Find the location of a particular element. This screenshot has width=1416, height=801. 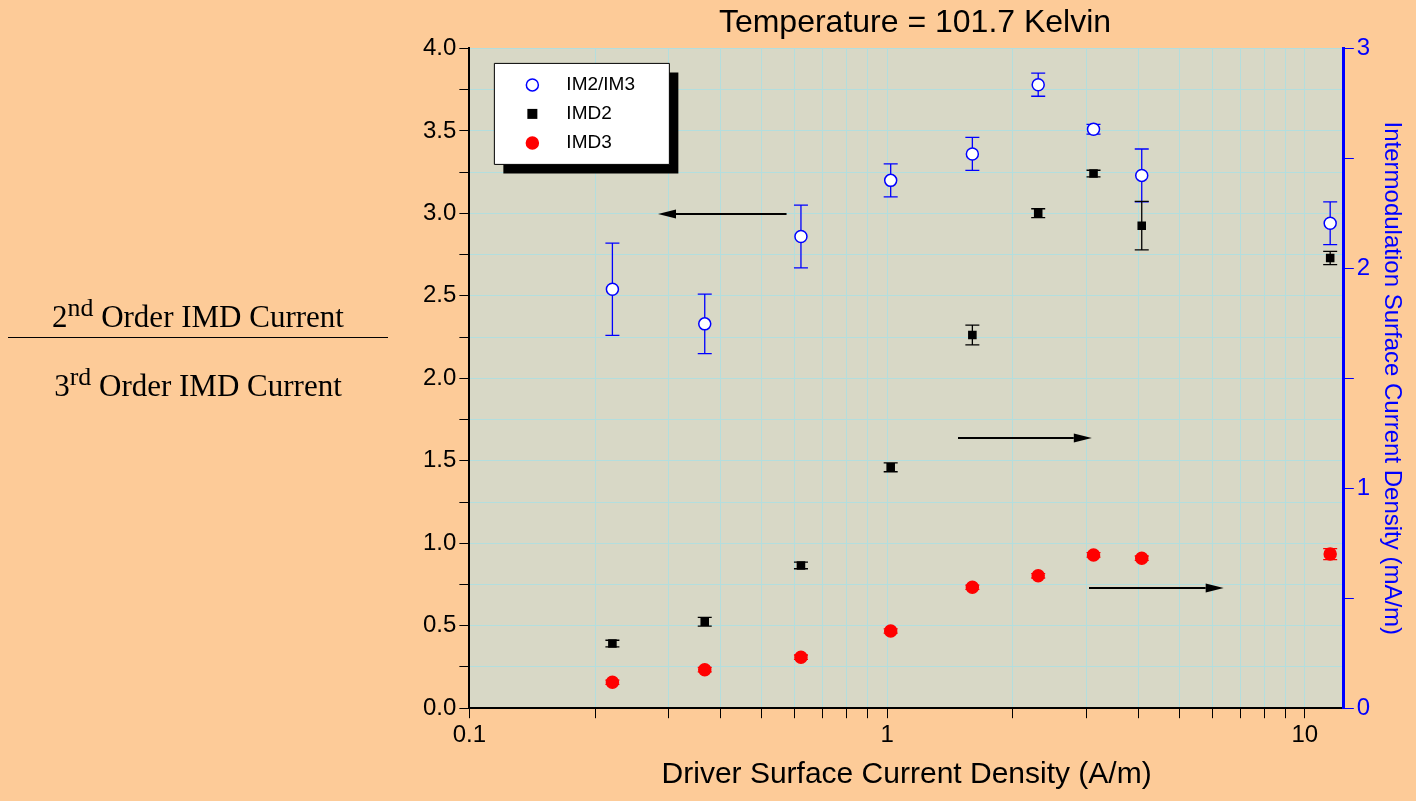

y-tick-label: 3.0 is located at coordinates (439, 211).